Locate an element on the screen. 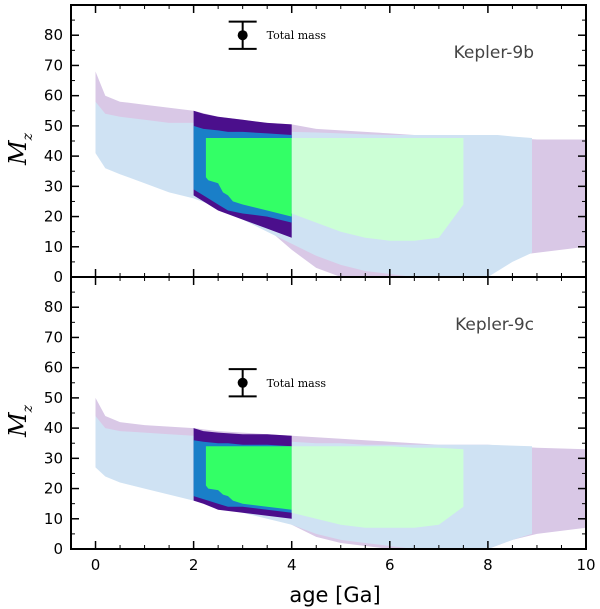 This screenshot has width=600, height=609. x-tick-label: 0 is located at coordinates (96, 565).